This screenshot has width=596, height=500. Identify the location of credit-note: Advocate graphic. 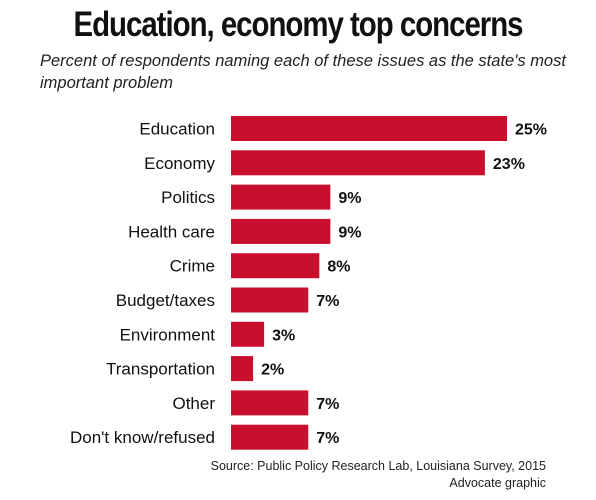
(497, 483).